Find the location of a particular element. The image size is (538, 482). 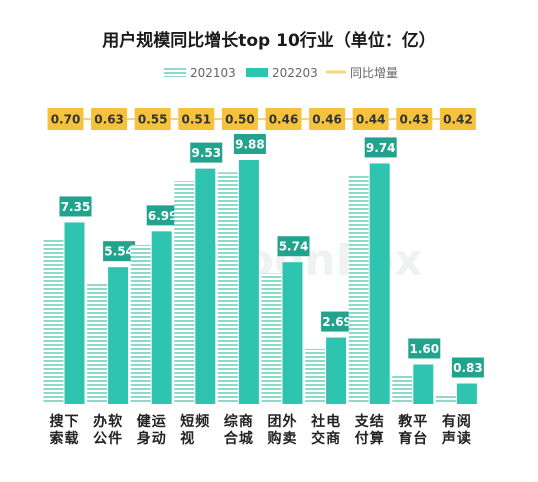

category-label: 城 is located at coordinates (246, 438).